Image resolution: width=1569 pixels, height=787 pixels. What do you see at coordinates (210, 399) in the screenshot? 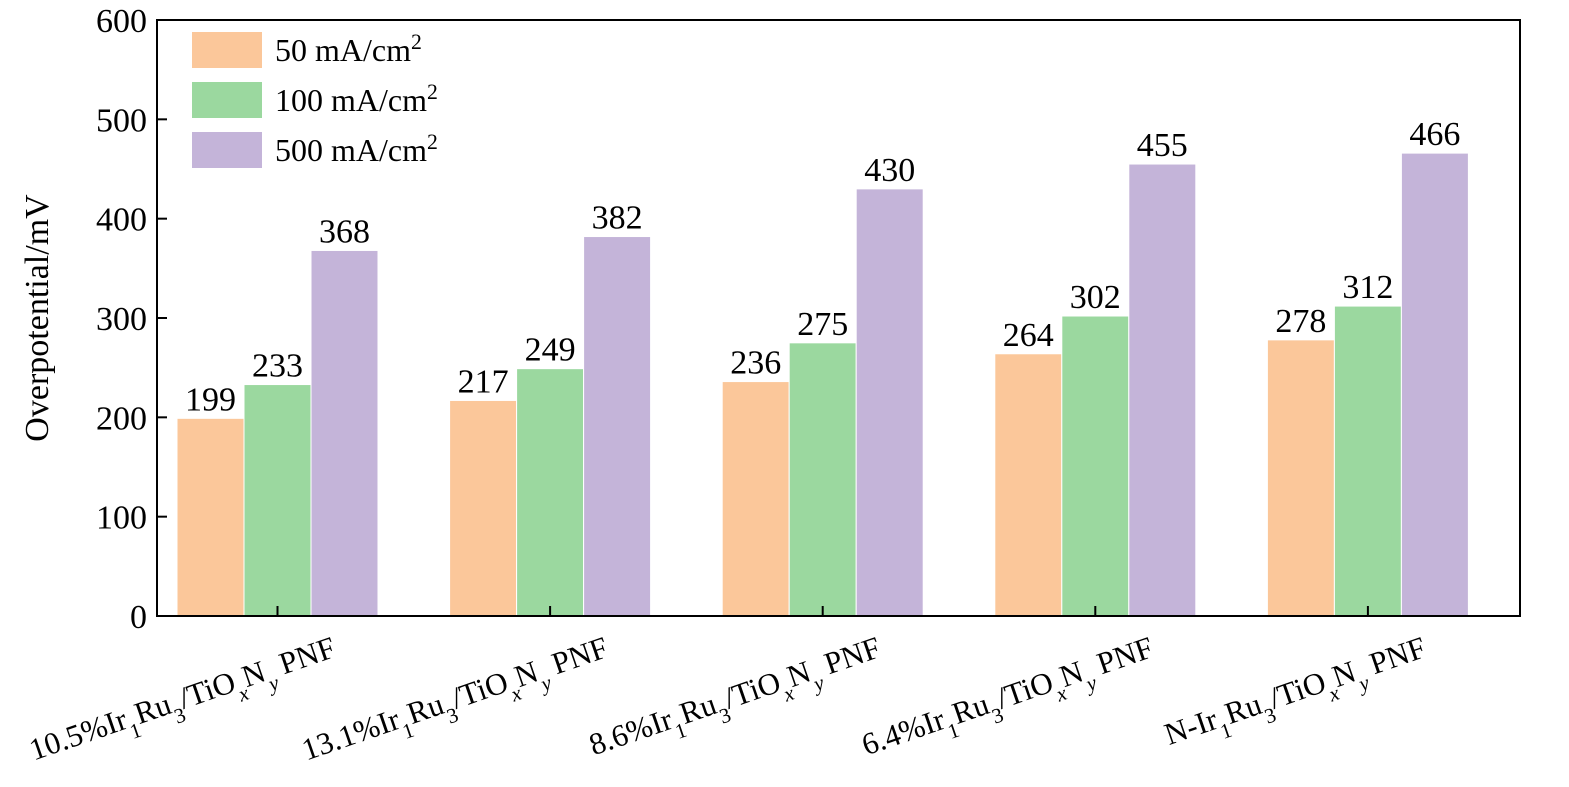
I see `data-label: 199` at bounding box center [210, 399].